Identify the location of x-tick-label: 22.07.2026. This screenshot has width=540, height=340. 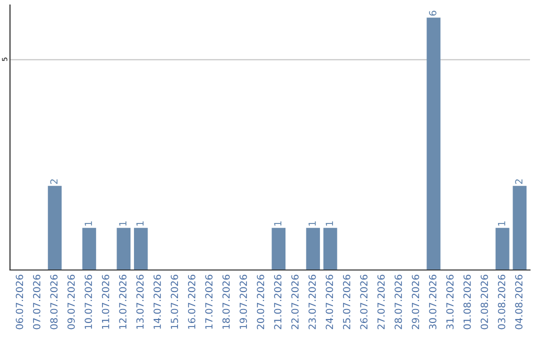
(295, 302).